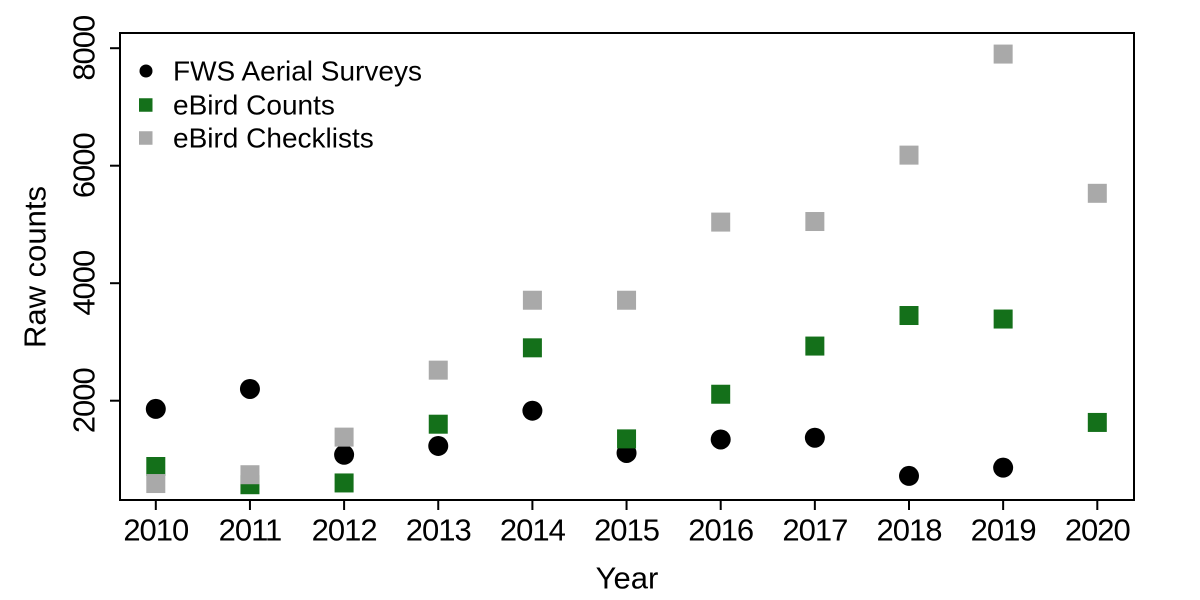 The image size is (1200, 600). Describe the element at coordinates (156, 484) in the screenshot. I see `point-ebird-checklists-2010` at that location.